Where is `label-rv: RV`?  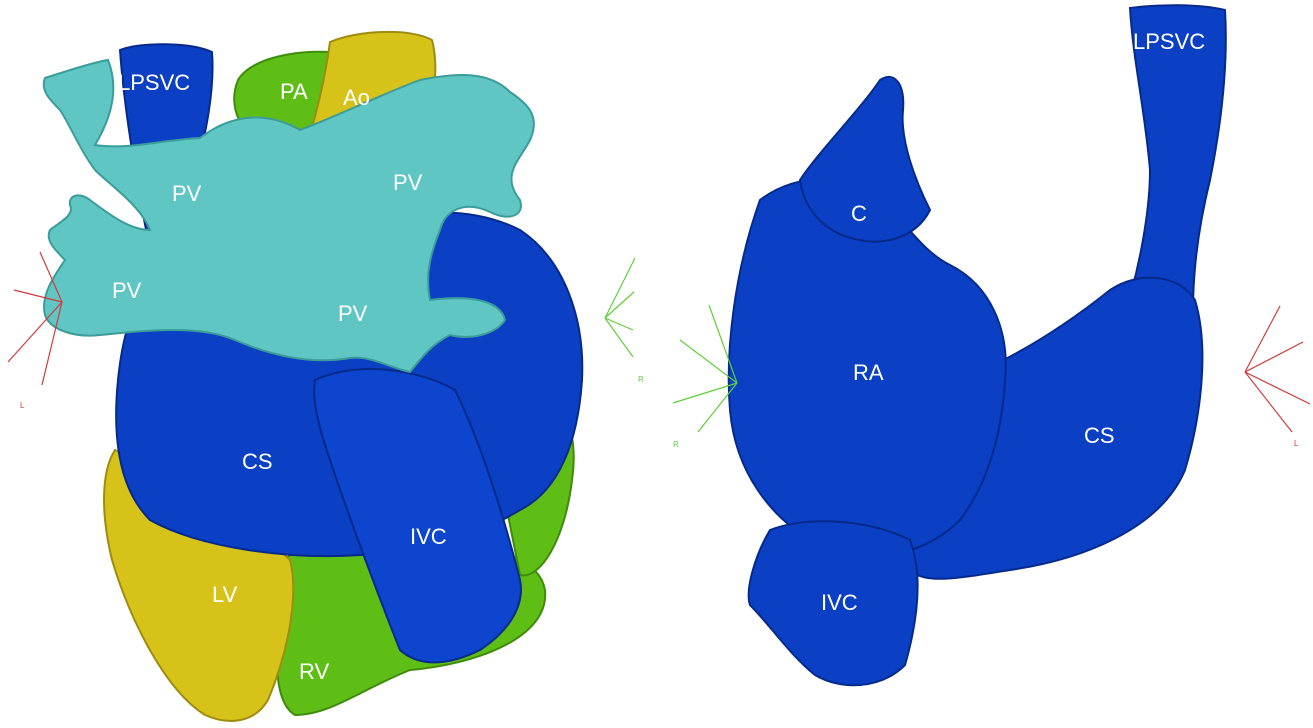 label-rv: RV is located at coordinates (314, 671).